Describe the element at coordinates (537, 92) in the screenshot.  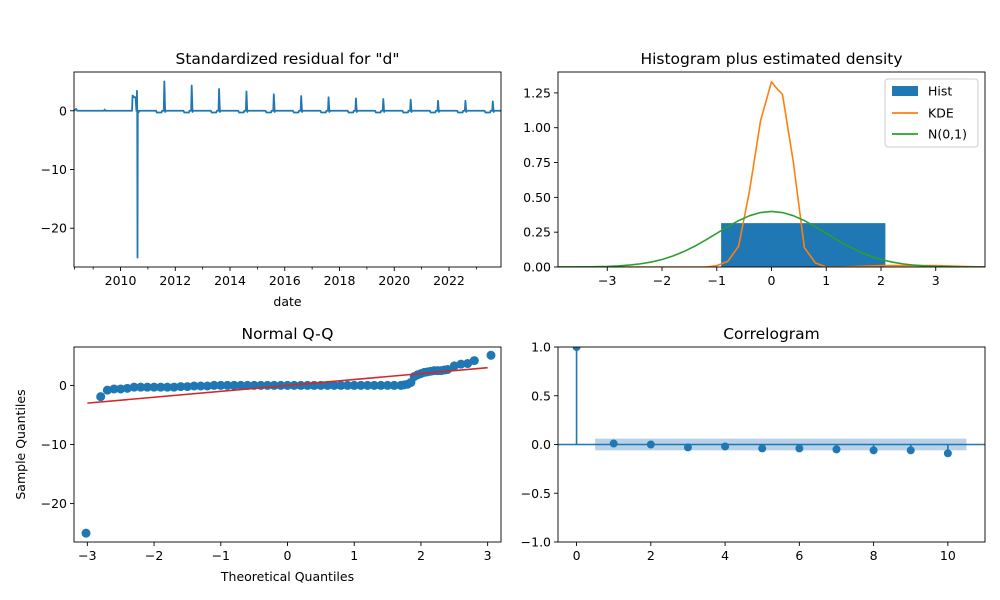
I see `y-tick-label: 1.25` at that location.